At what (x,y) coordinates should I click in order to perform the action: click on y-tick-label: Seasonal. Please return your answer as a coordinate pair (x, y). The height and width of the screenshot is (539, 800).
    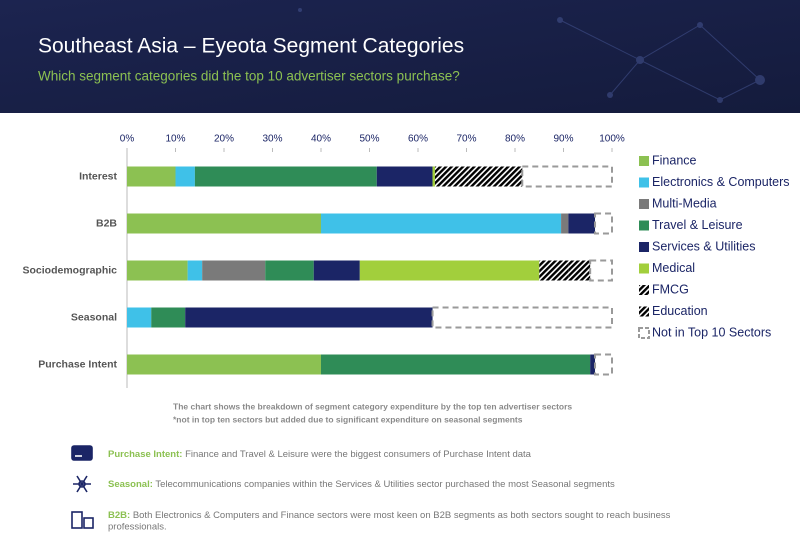
    Looking at the image, I should click on (94, 317).